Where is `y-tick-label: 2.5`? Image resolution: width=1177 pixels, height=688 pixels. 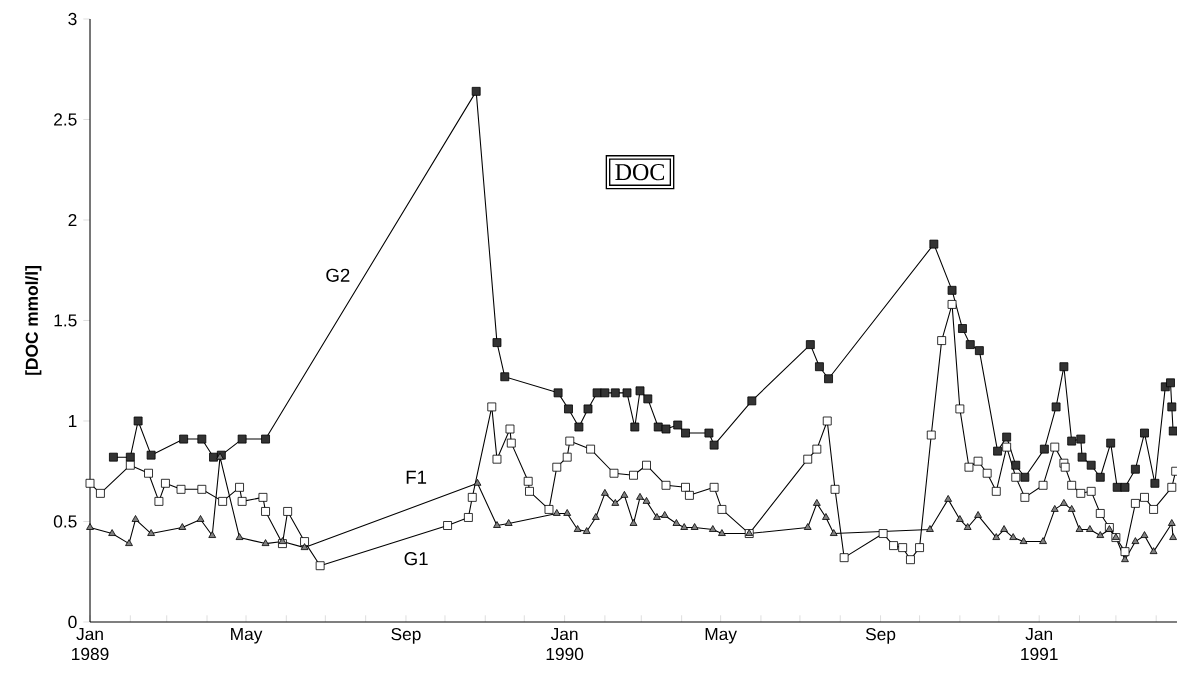
y-tick-label: 2.5 is located at coordinates (65, 119).